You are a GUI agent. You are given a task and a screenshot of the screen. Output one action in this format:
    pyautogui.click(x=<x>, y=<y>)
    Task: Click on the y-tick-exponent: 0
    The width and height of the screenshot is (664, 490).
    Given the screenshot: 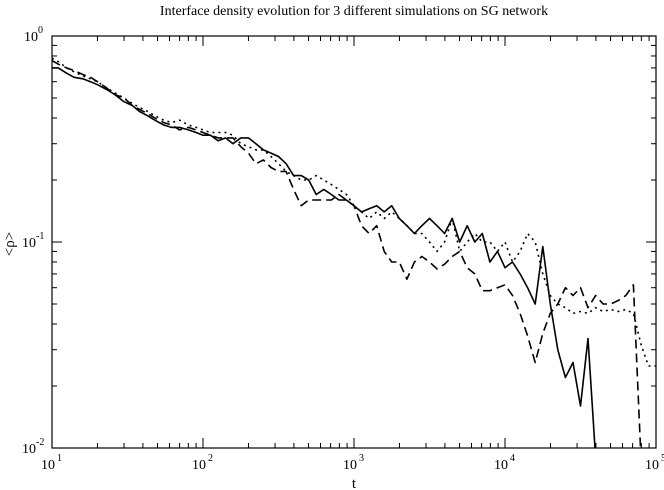 What is the action you would take?
    pyautogui.click(x=40, y=30)
    